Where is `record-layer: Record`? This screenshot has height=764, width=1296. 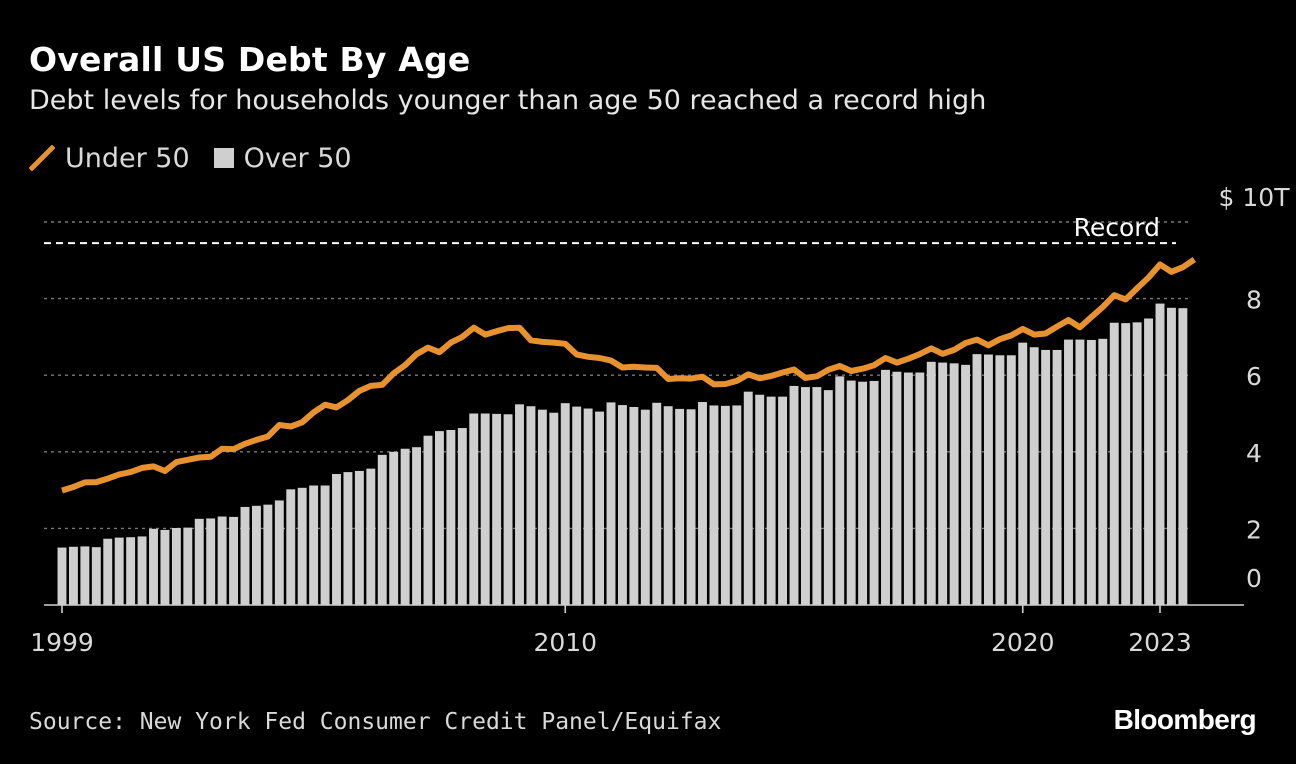 record-layer: Record is located at coordinates (610, 229).